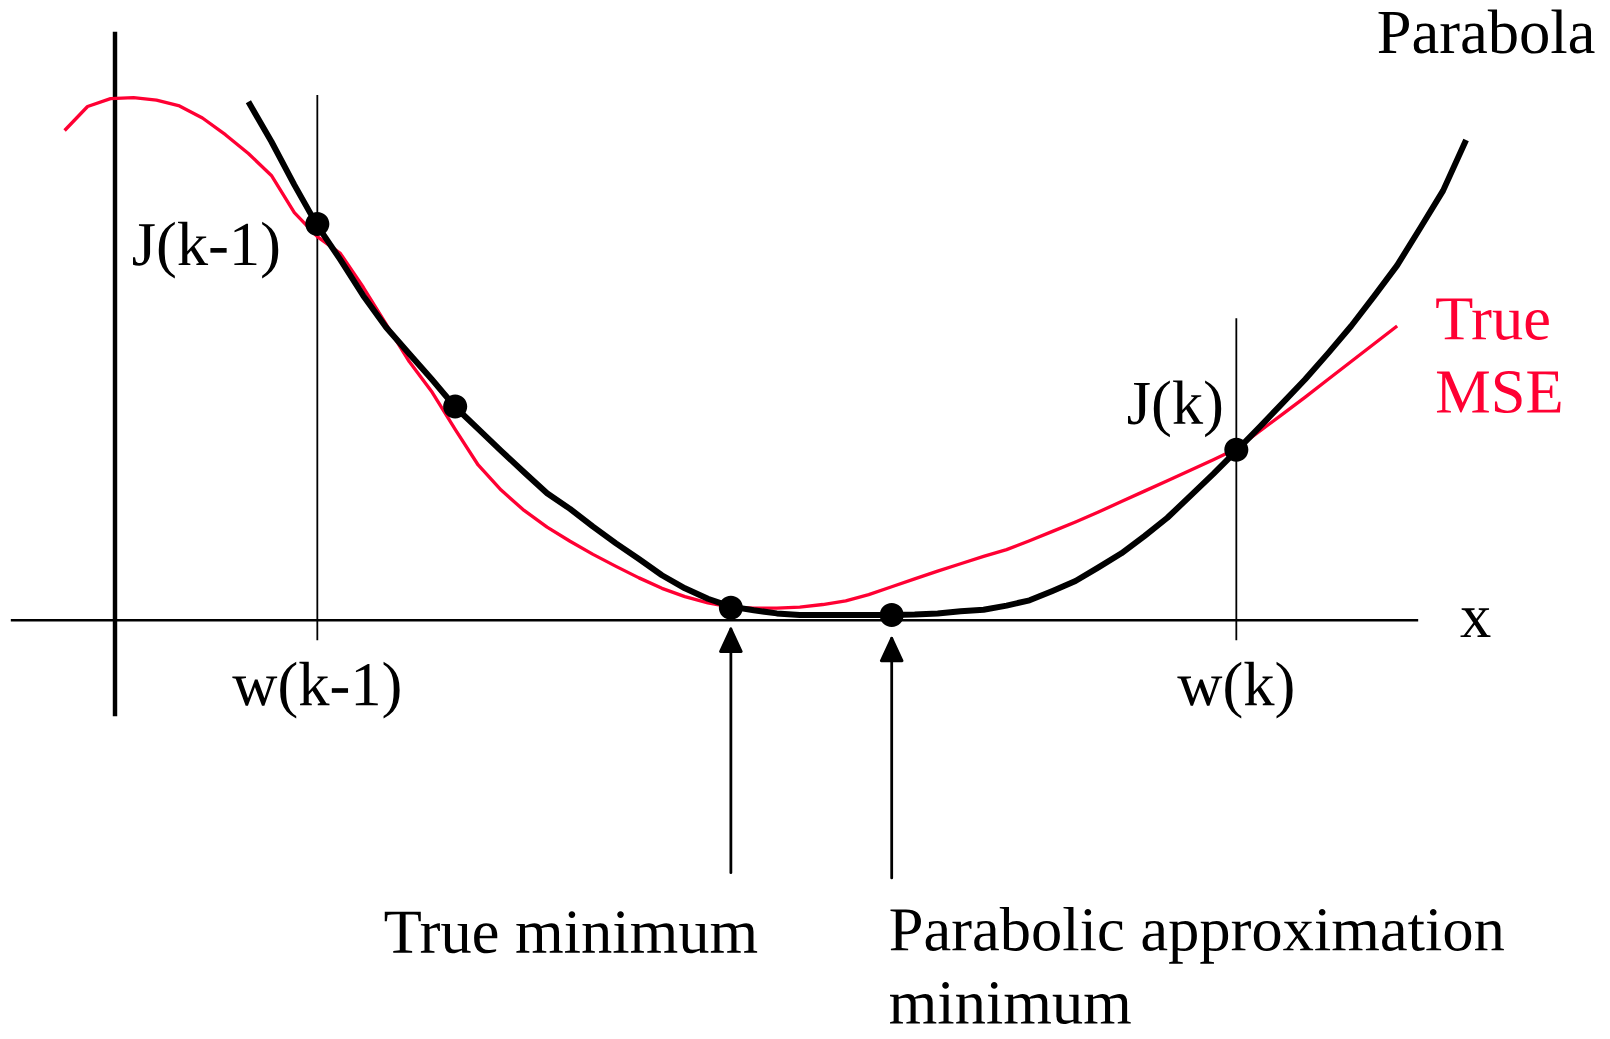  Describe the element at coordinates (1475, 622) in the screenshot. I see `x-axis-title: x` at that location.